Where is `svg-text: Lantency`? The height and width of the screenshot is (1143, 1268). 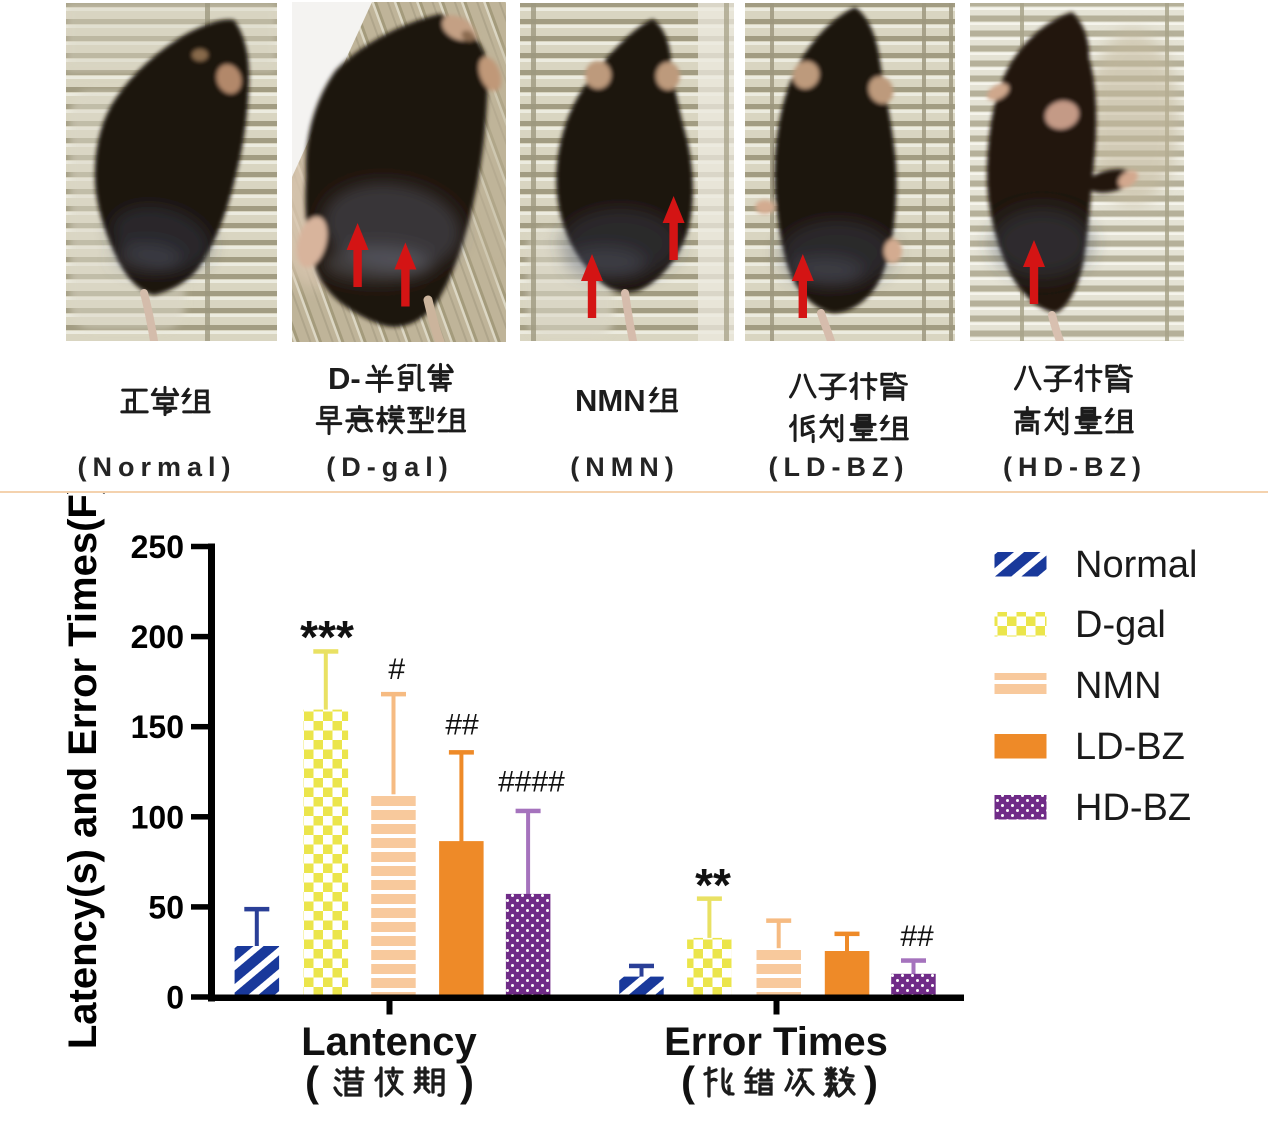
svg-text: Lantency is located at coordinates (389, 1042).